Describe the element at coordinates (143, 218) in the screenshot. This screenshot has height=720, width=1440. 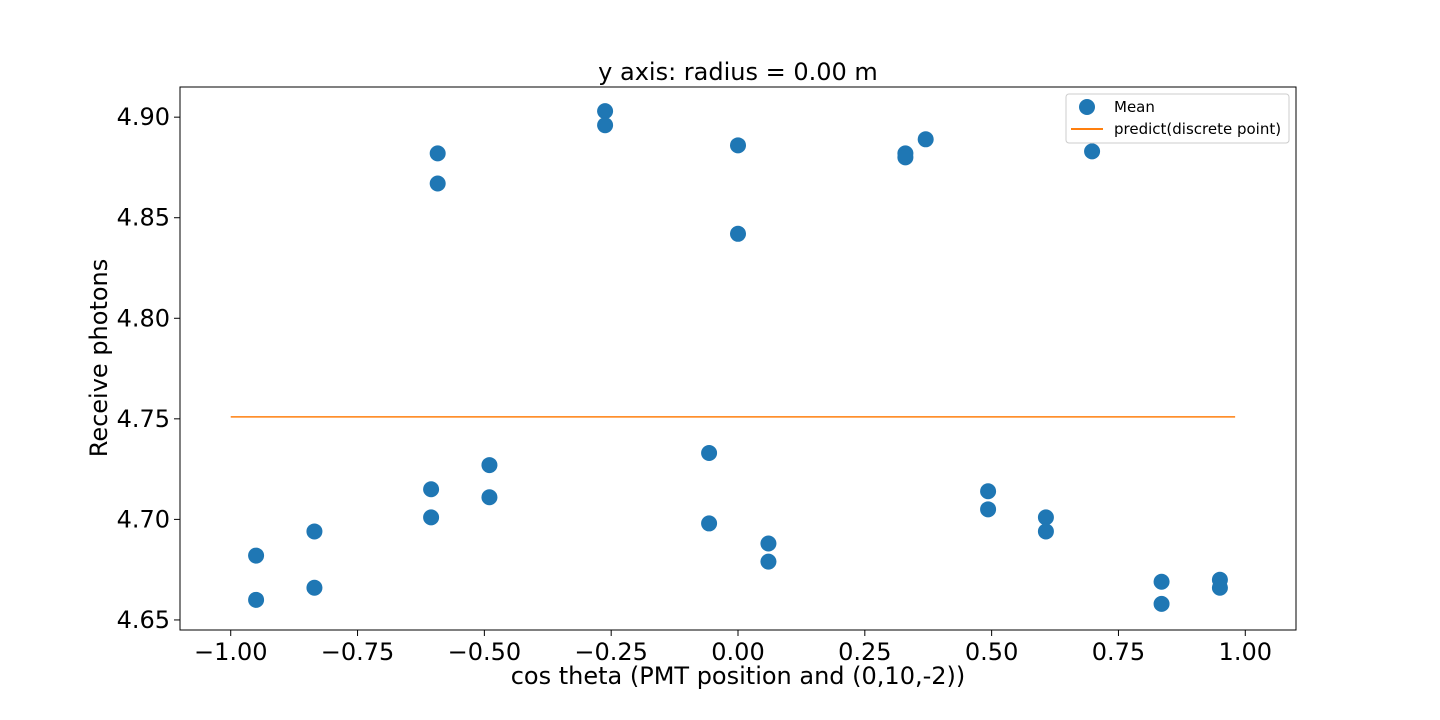
I see `y-tick-label: 4.85` at that location.